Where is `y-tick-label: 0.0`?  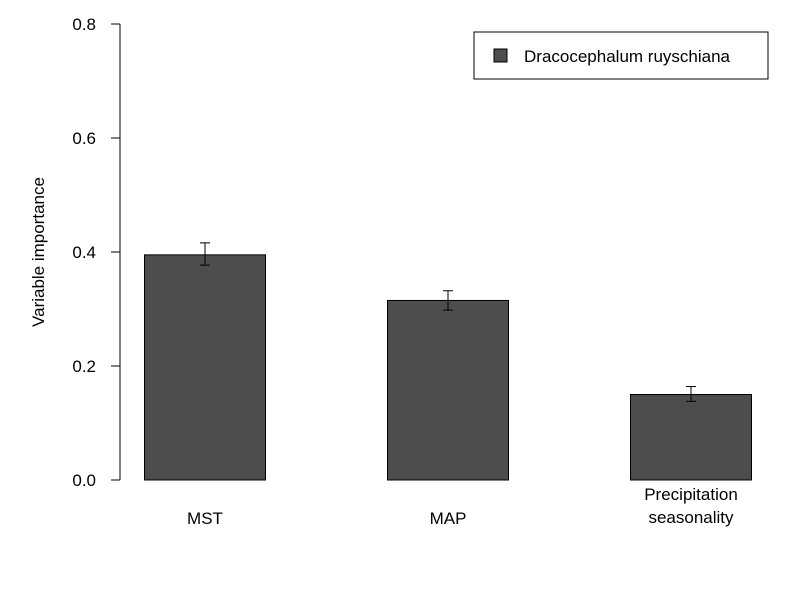 y-tick-label: 0.0 is located at coordinates (84, 480).